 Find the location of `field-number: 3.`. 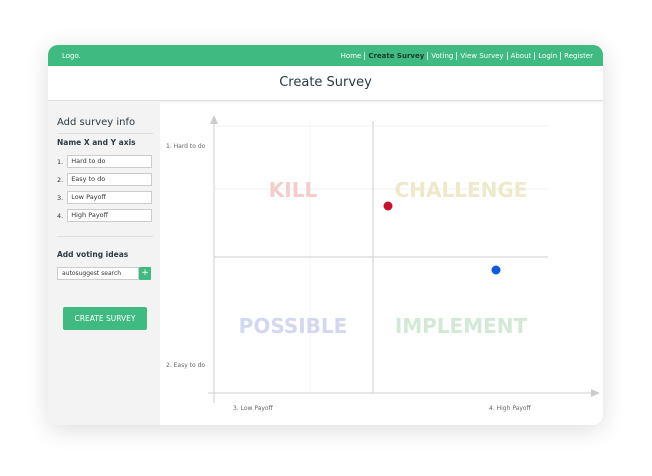

field-number: 3. is located at coordinates (60, 197).